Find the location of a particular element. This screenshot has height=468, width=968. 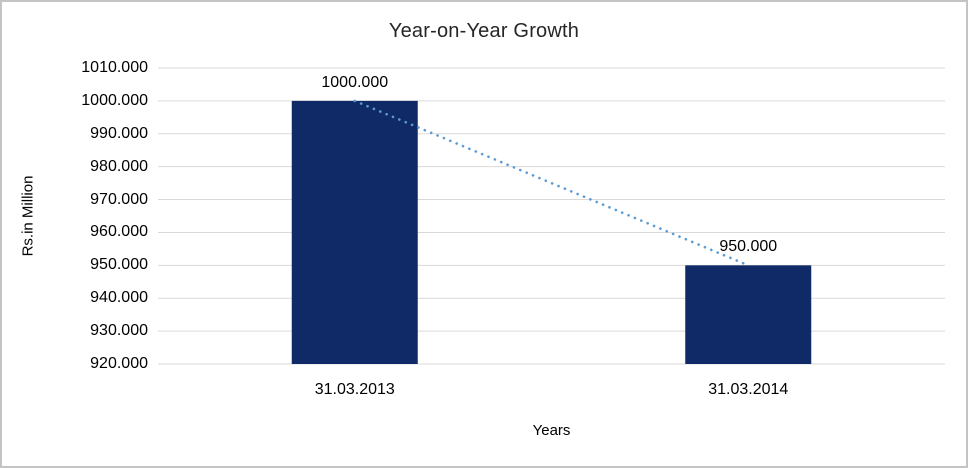

y-axis-tick-label: 940.000 is located at coordinates (119, 298).